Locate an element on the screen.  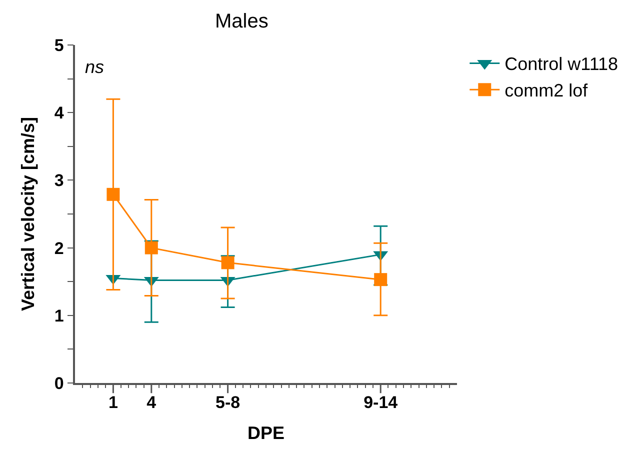
x-tick-label: 4 is located at coordinates (151, 402).